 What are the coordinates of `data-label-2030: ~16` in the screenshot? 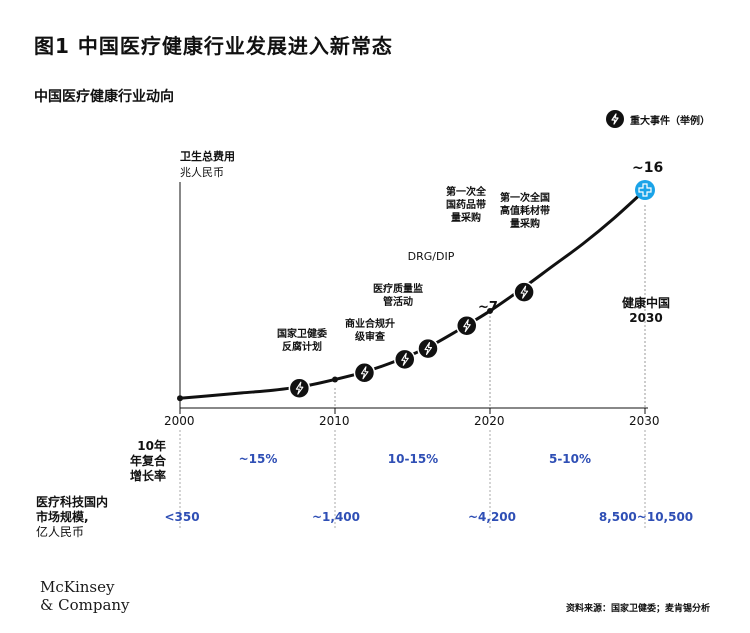 It's located at (648, 168).